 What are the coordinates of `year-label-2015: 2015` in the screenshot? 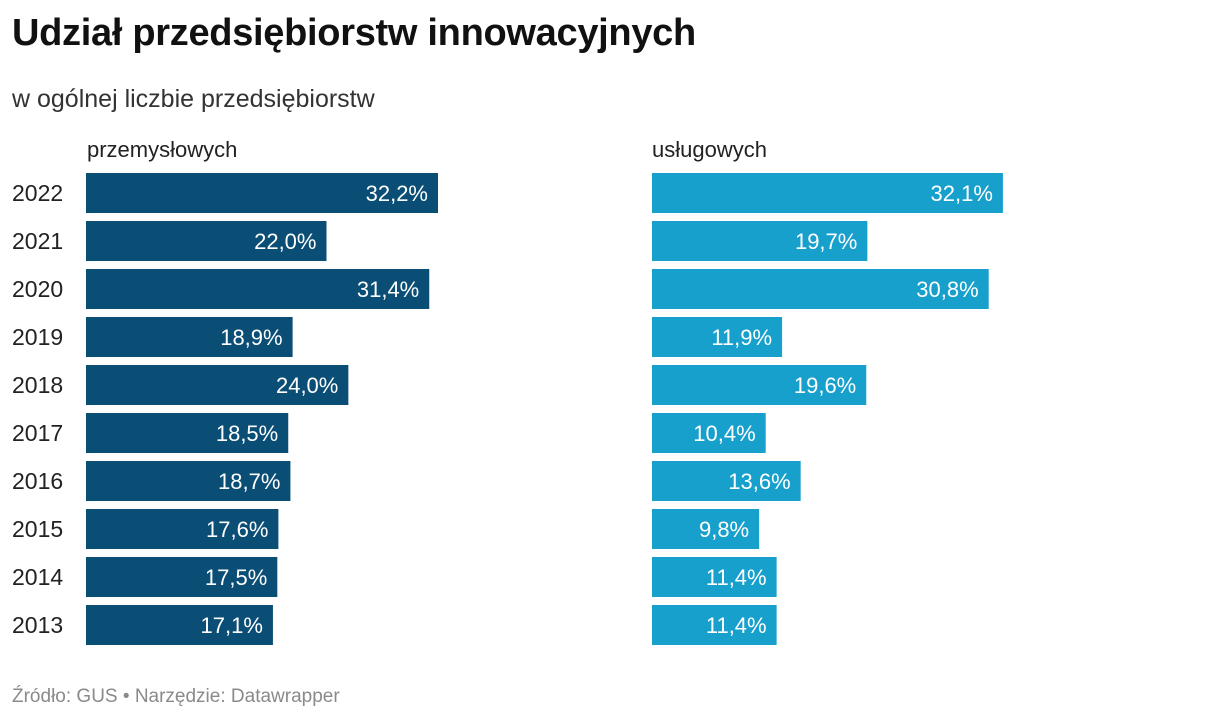 It's located at (37, 529).